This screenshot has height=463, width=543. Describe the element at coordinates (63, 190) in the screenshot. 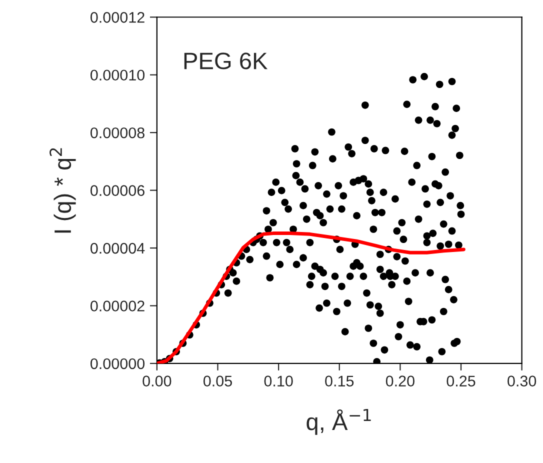

I see `y-axis-title: I (q) * q$^{2}$` at that location.